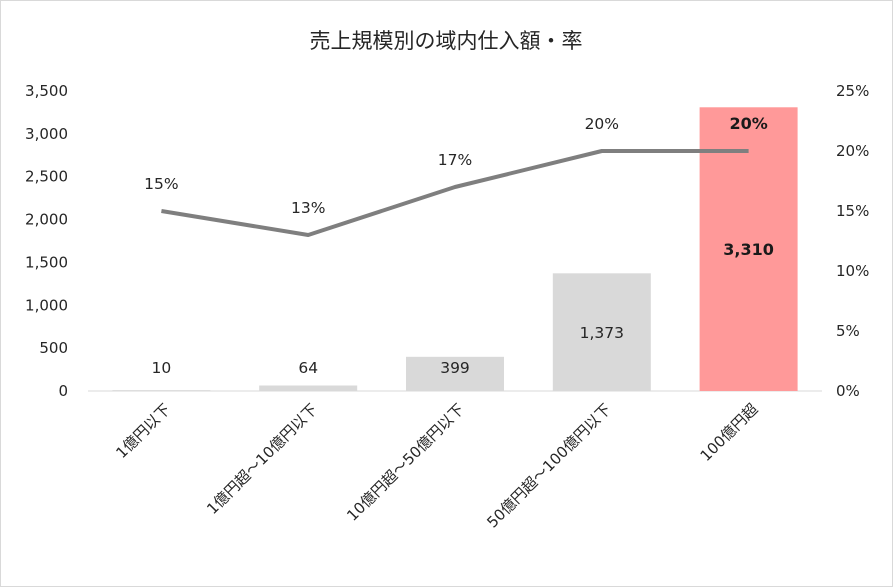 The width and height of the screenshot is (893, 587). Describe the element at coordinates (308, 208) in the screenshot. I see `rate-value-label-1: 13%` at that location.